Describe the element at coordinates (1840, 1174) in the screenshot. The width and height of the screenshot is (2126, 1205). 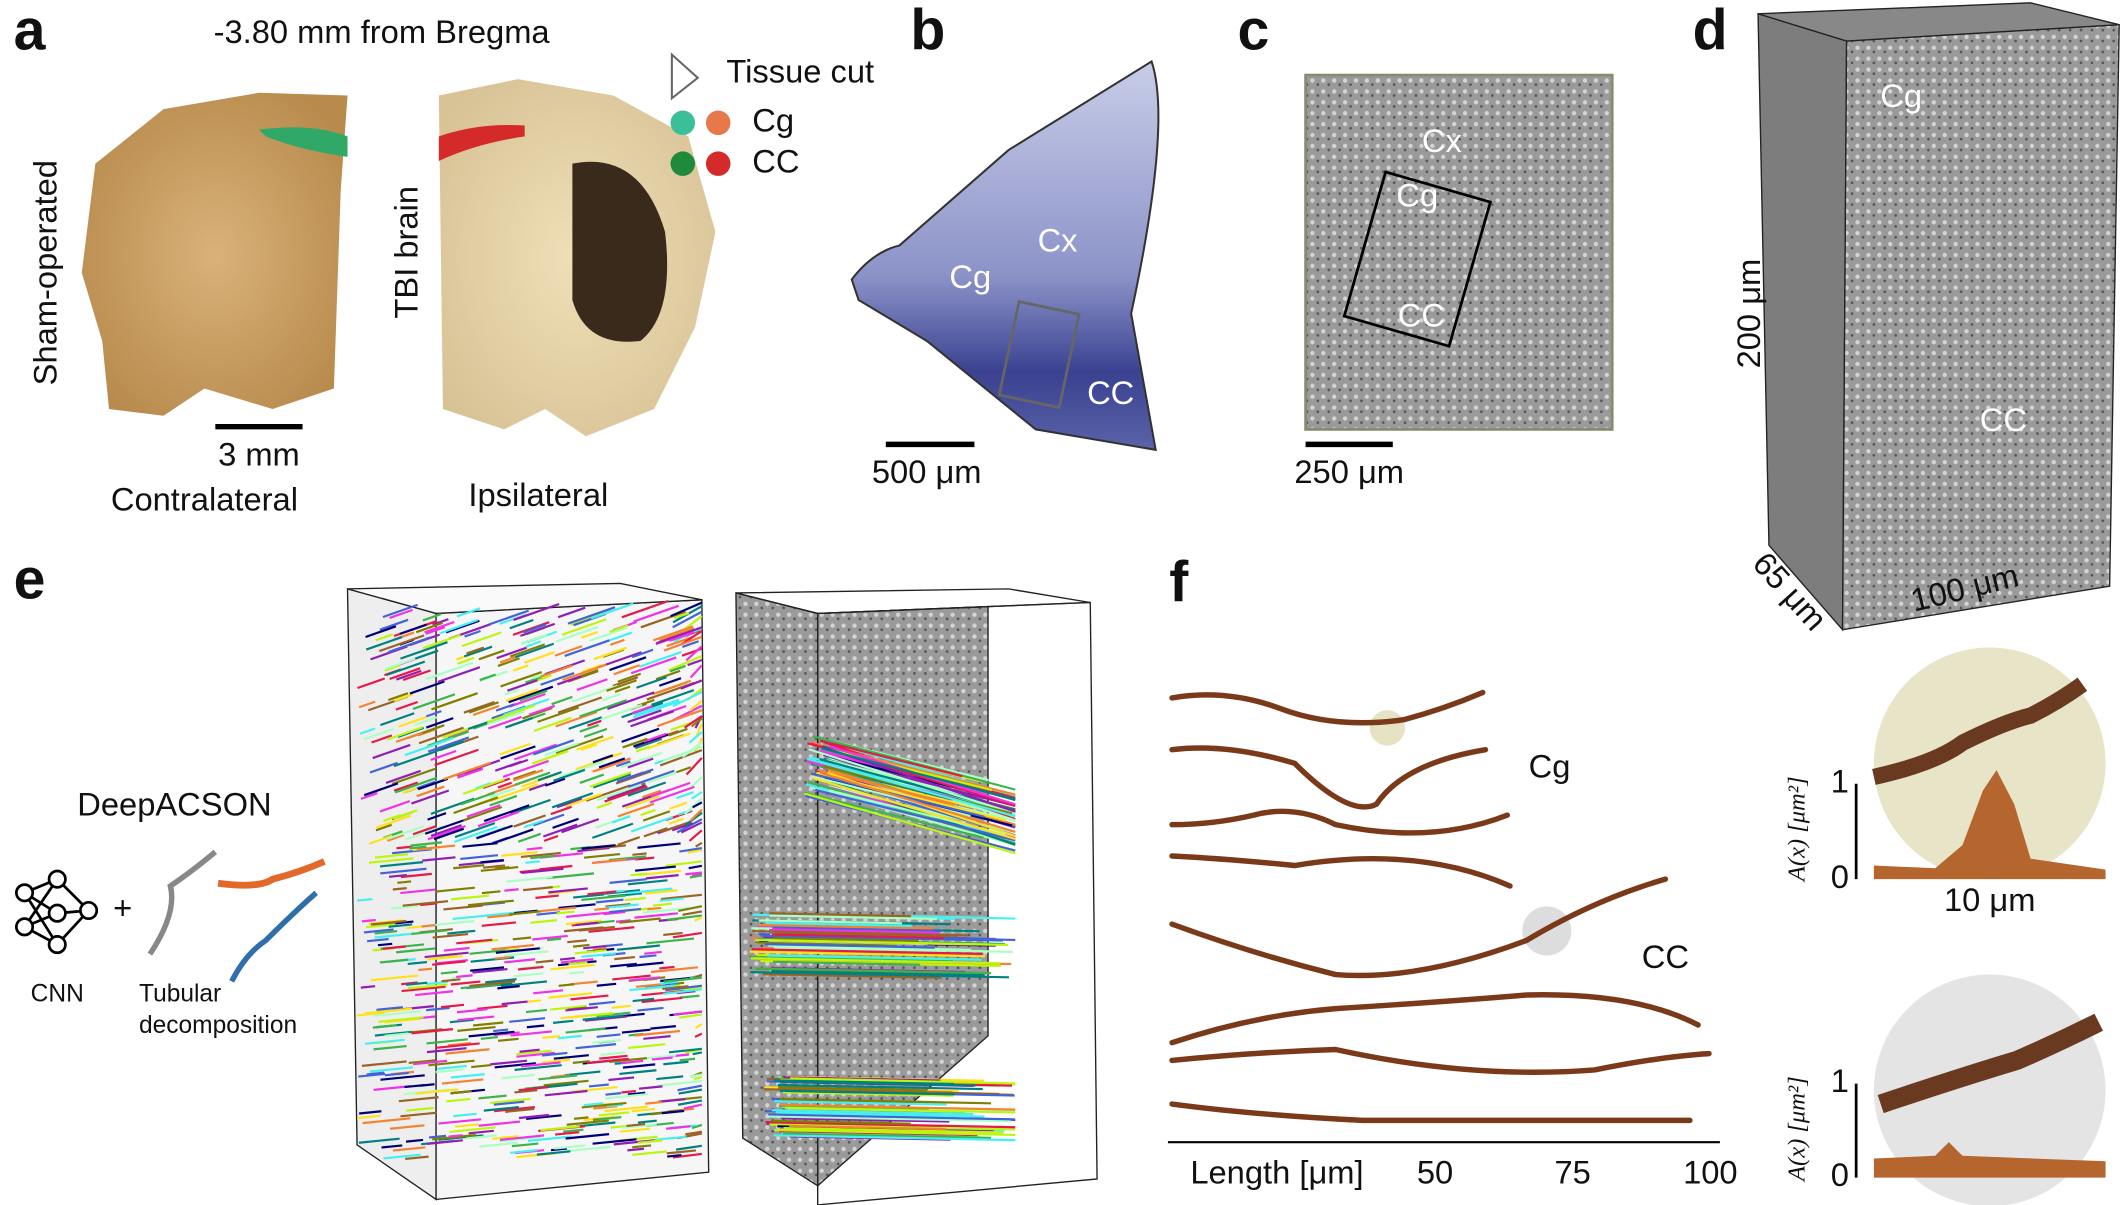
I see `inset-tick-label: 0` at that location.